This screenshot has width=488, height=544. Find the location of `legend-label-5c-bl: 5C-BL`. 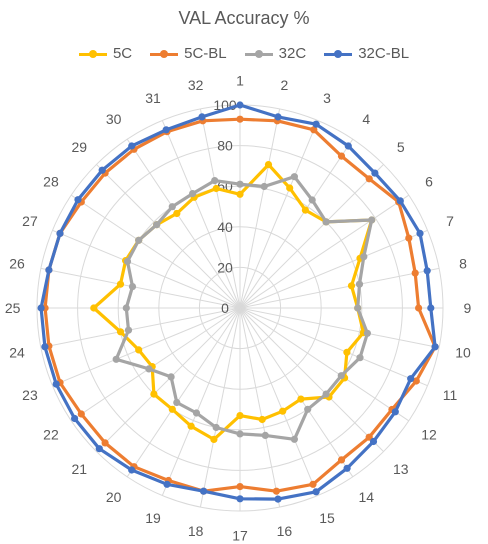

legend-label-5c-bl: 5C-BL is located at coordinates (205, 53).